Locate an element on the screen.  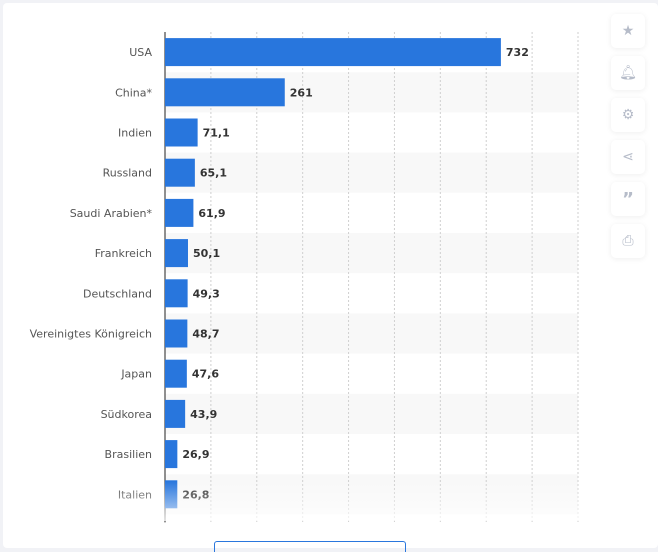
favorite-button: ★ is located at coordinates (628, 31).